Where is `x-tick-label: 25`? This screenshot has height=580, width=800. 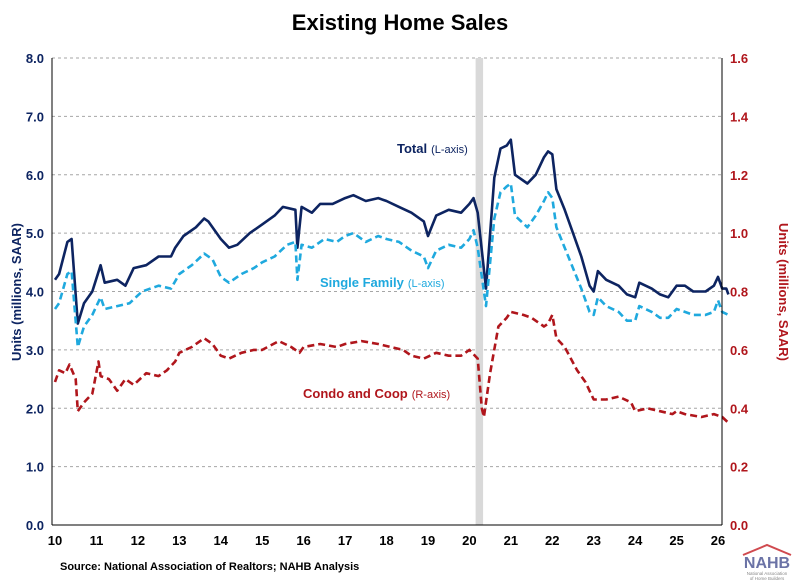
x-tick-label: 25 is located at coordinates (676, 540).